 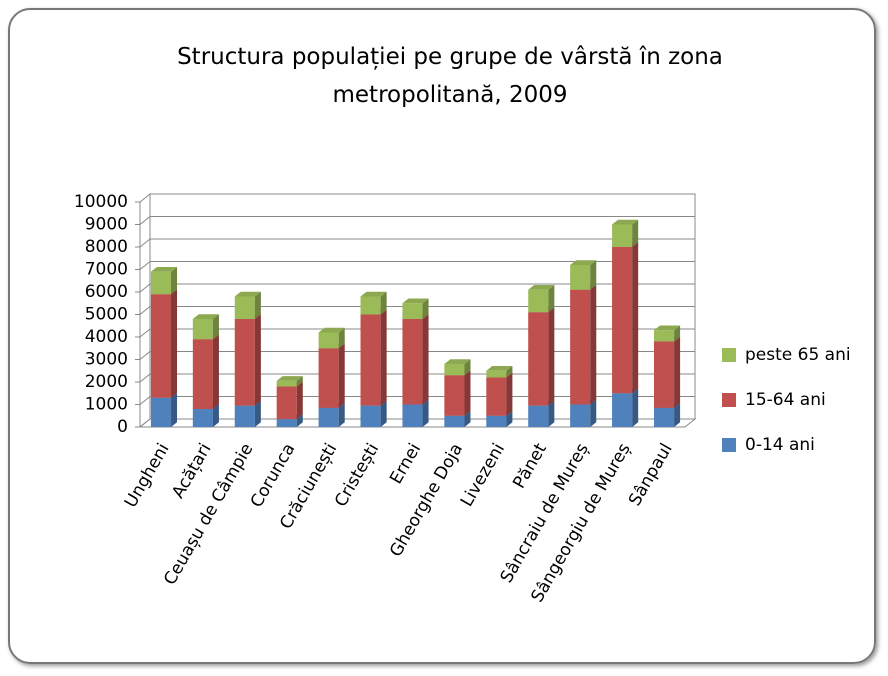 What do you see at coordinates (106, 315) in the screenshot?
I see `y-tick-label: 5000` at bounding box center [106, 315].